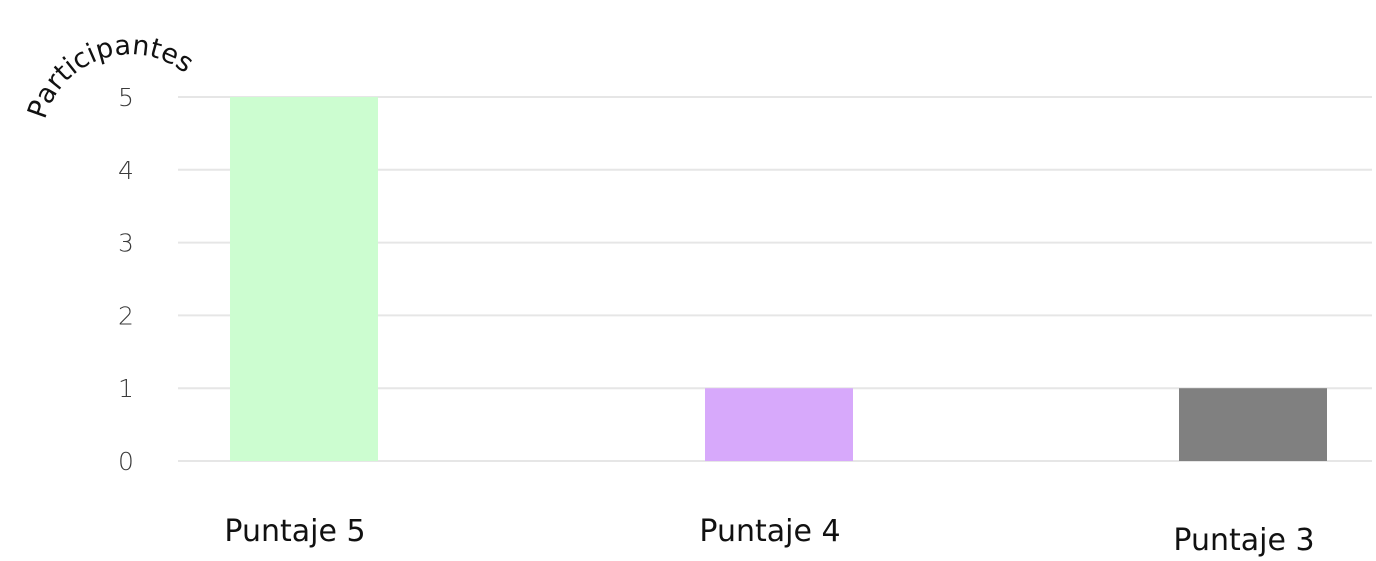  Describe the element at coordinates (126, 279) in the screenshot. I see `y-axis-ticks: 0 1 2 3 4 5` at that location.